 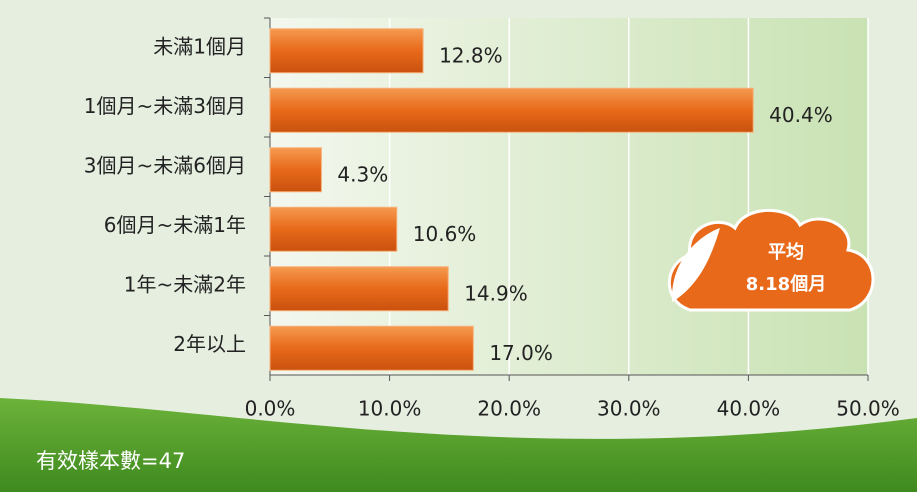 I want to click on y-tick-label: 1個月~未滿3個月, so click(x=165, y=106).